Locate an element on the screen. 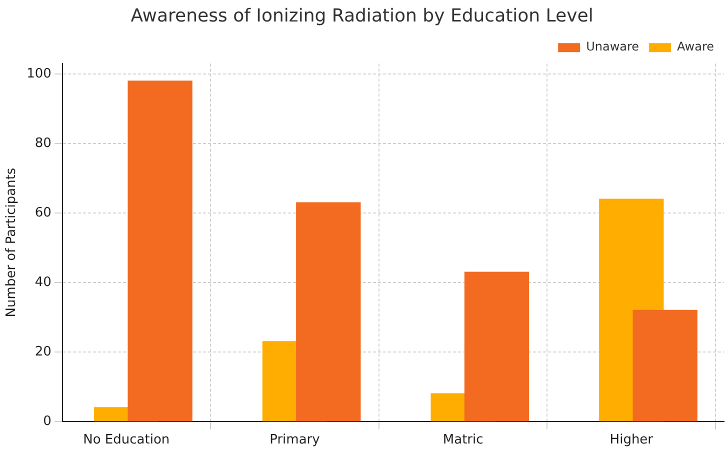 This screenshot has width=728, height=453. legend-label: Aware is located at coordinates (695, 47).